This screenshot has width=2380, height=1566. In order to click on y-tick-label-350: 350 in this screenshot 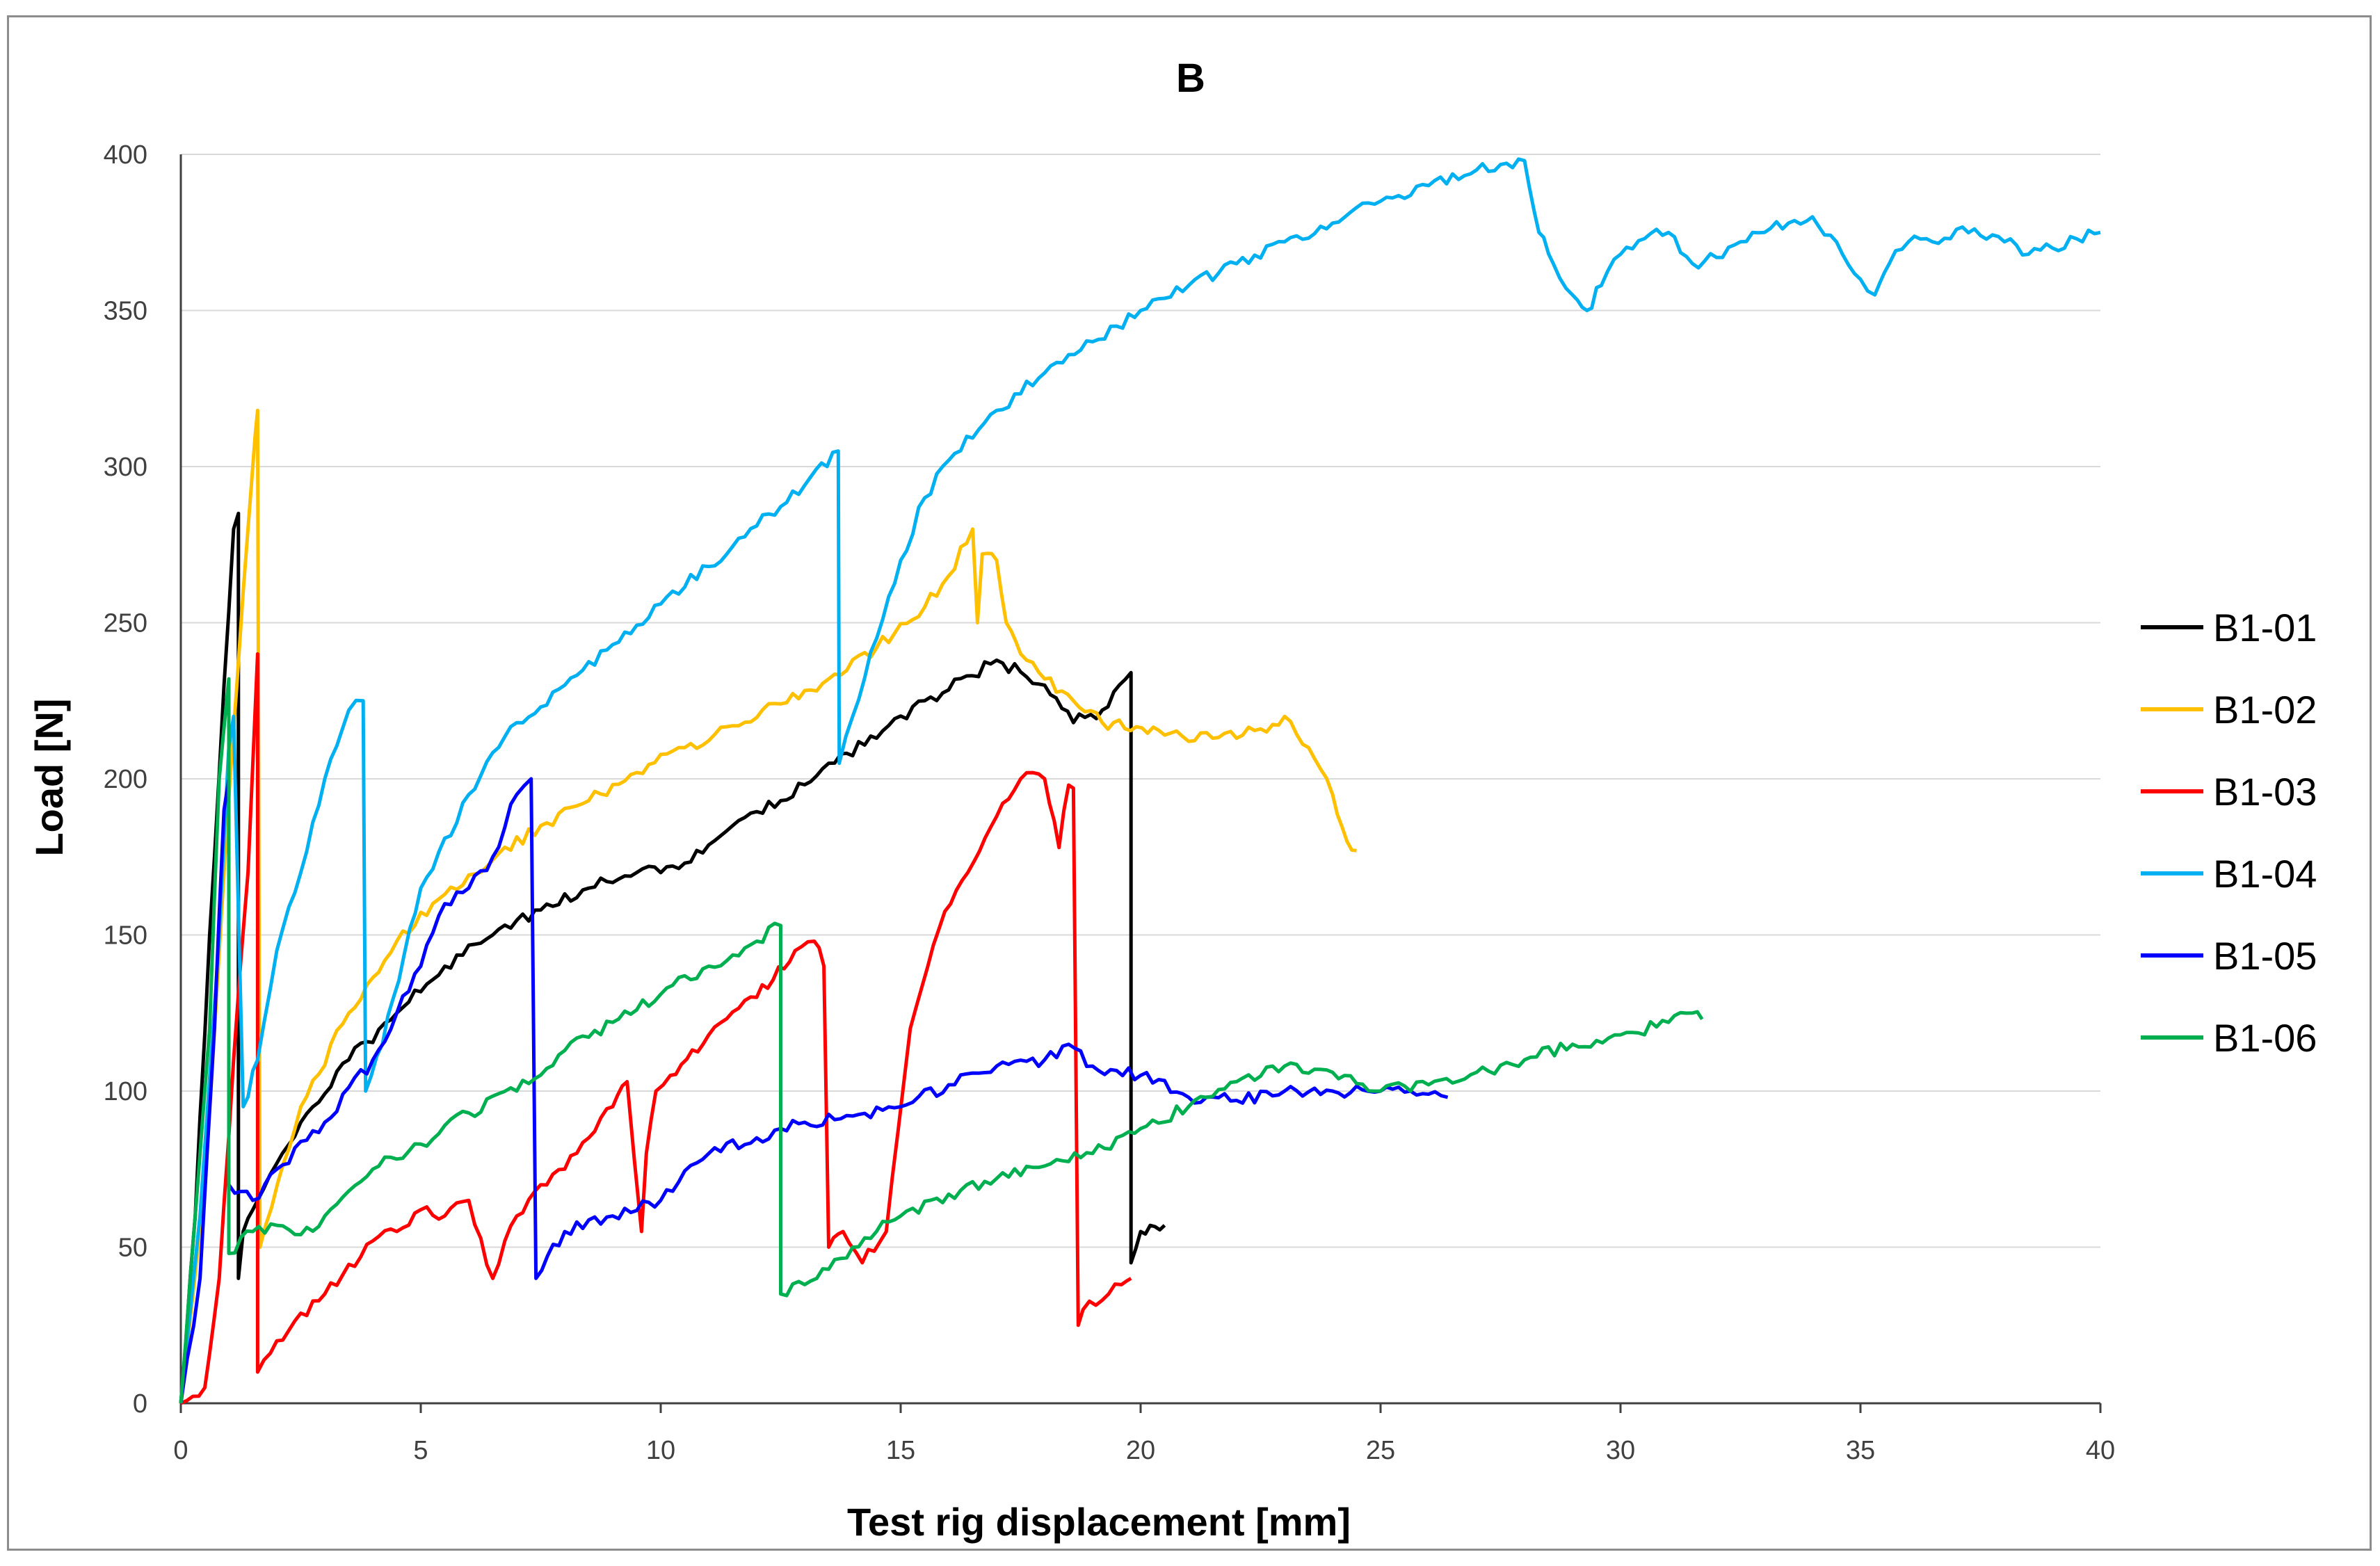, I will do `click(125, 311)`.